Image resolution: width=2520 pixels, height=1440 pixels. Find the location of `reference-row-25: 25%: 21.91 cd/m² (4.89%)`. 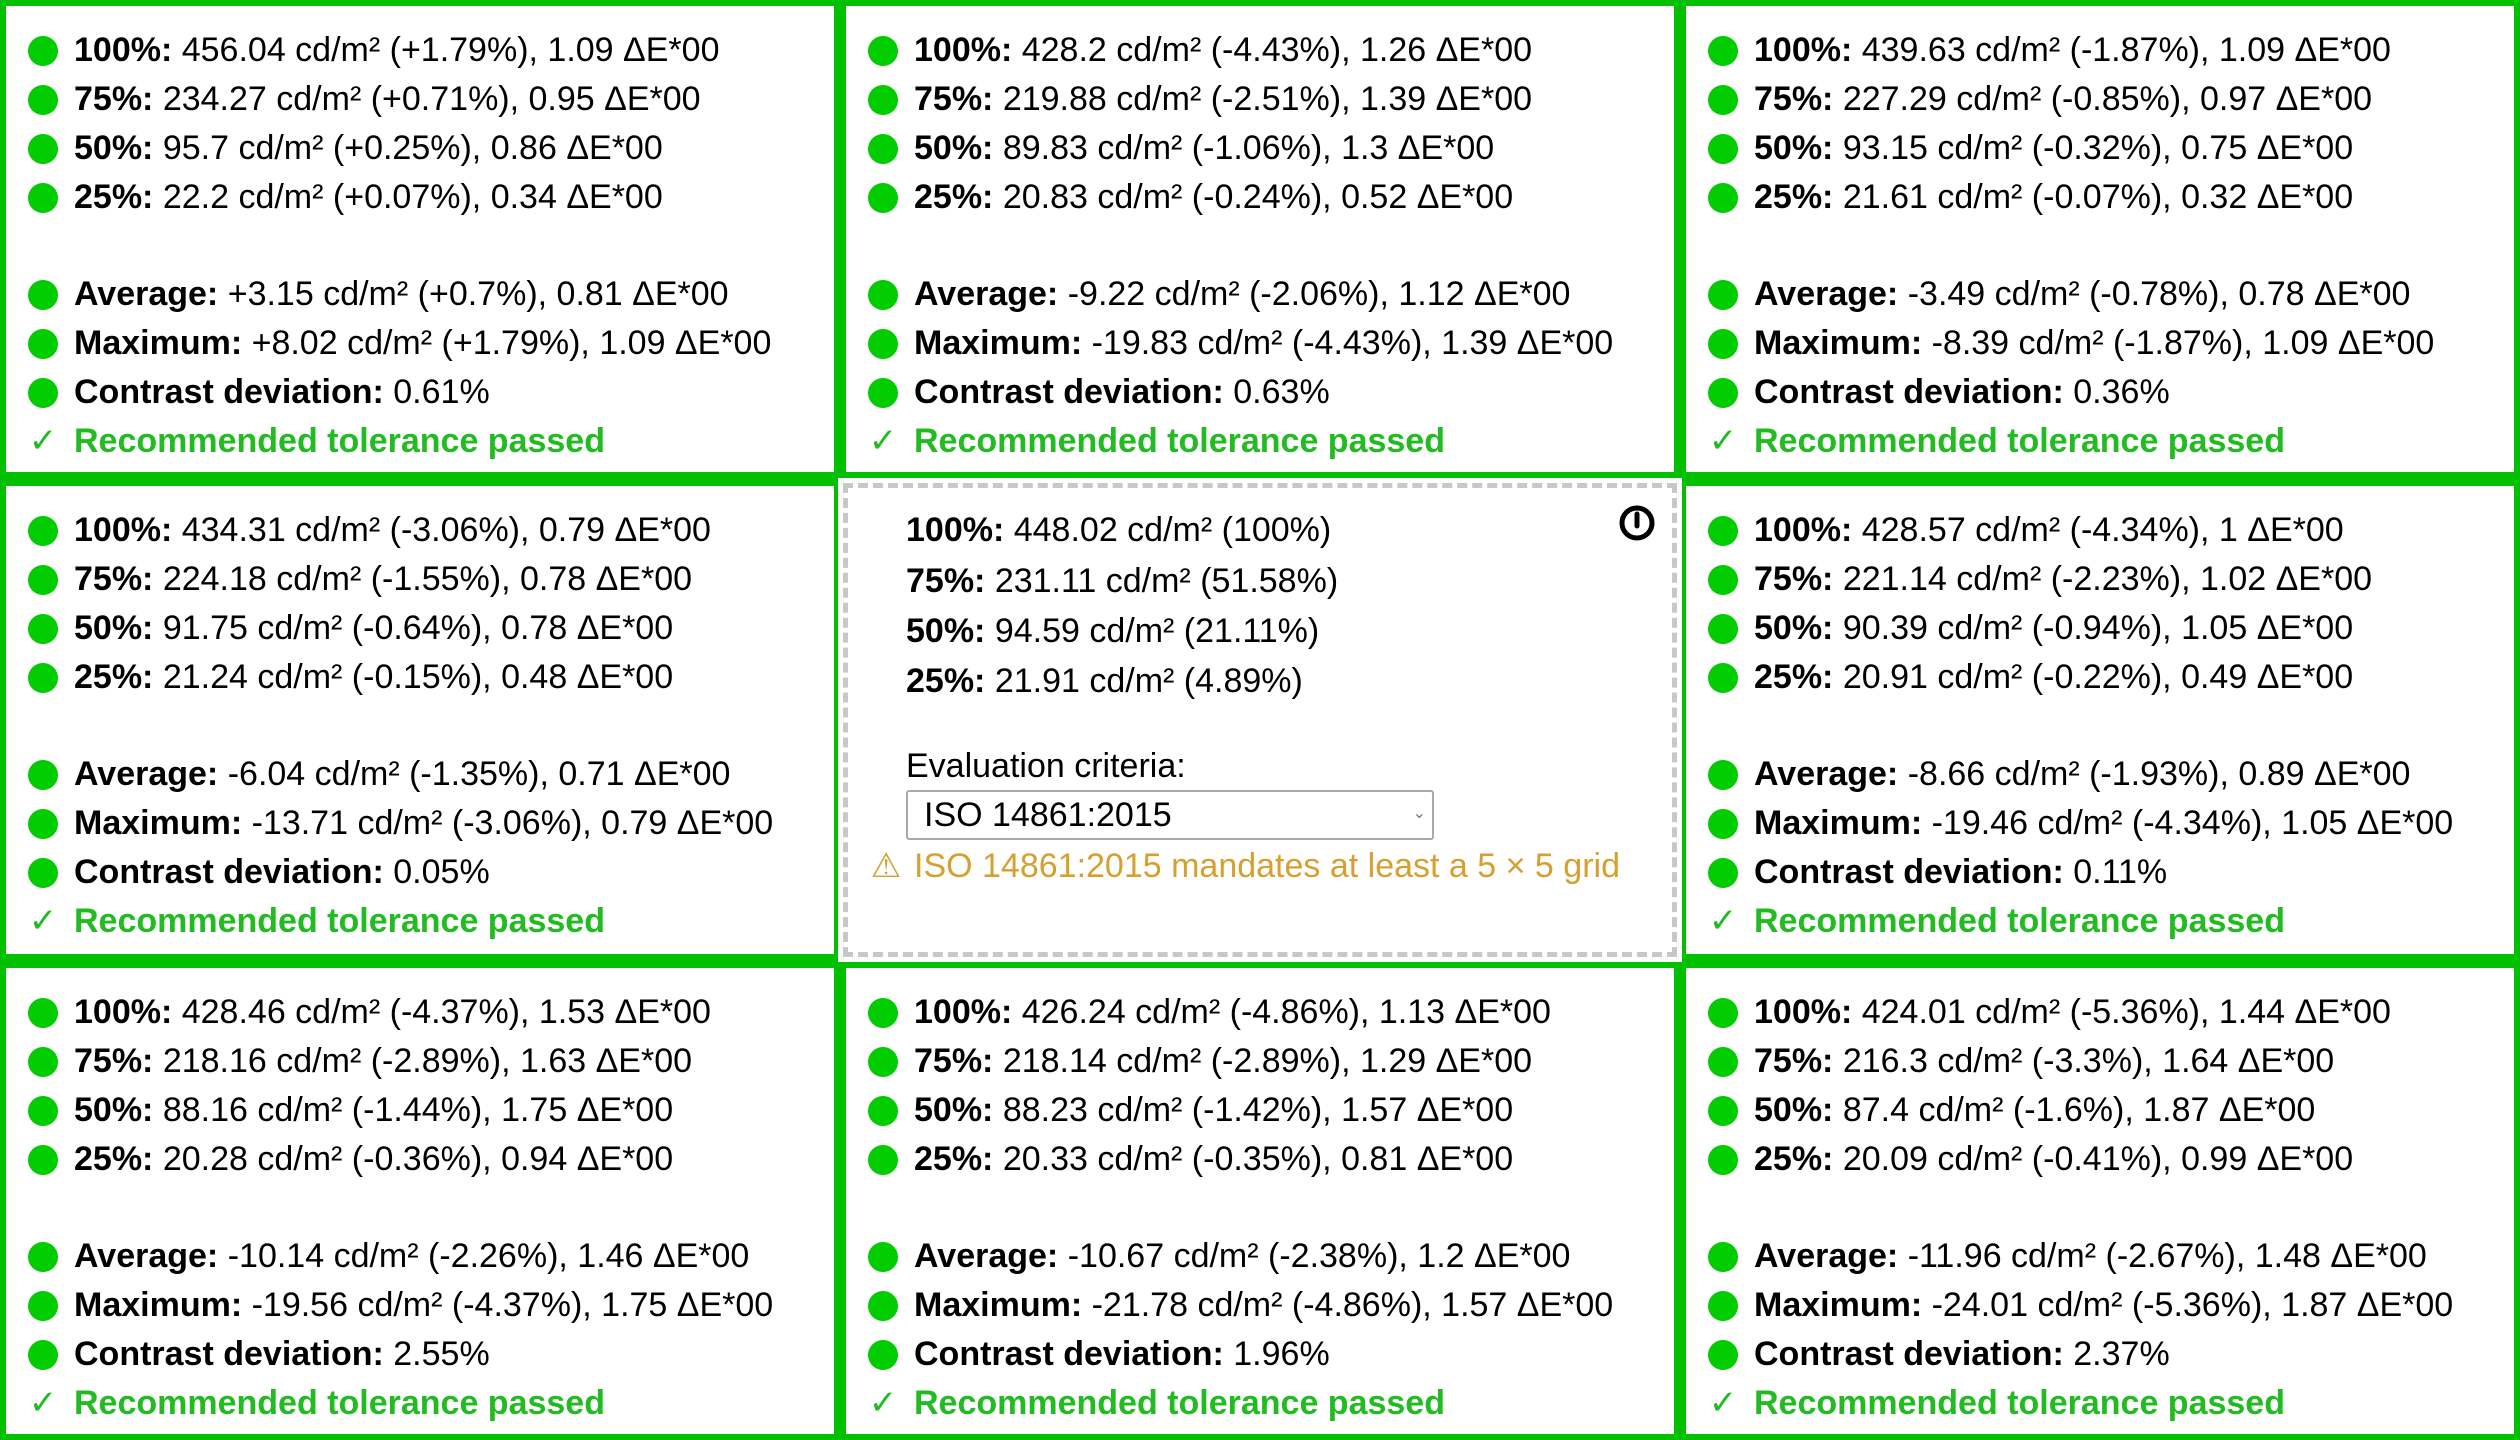

reference-row-25: 25%: 21.91 cd/m² (4.89%) is located at coordinates (1104, 681).